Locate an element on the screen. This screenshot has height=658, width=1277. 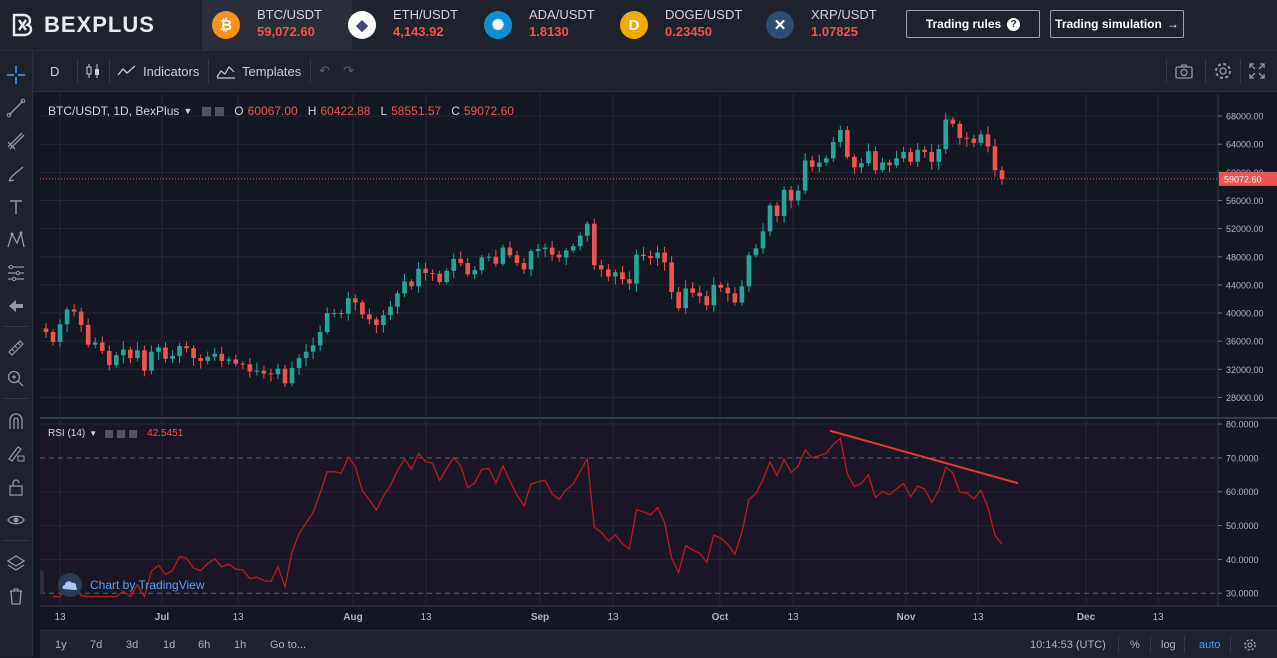
legend-eye-icon is located at coordinates (207, 111).